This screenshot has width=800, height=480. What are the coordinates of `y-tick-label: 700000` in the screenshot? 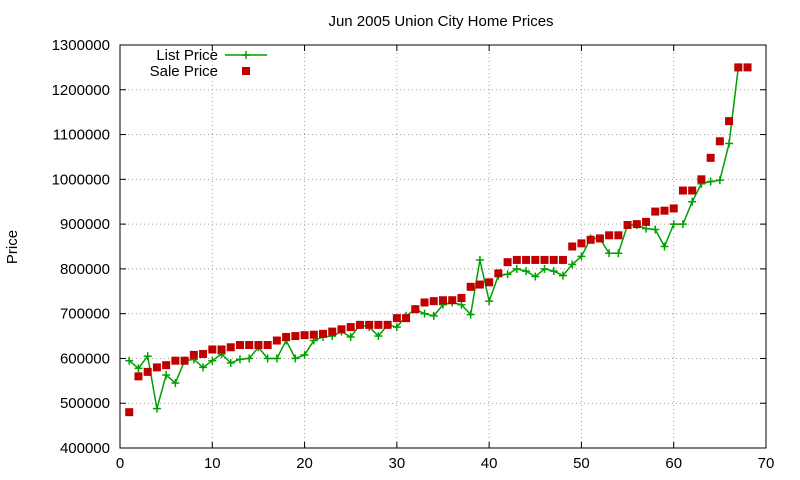 It's located at (85, 314).